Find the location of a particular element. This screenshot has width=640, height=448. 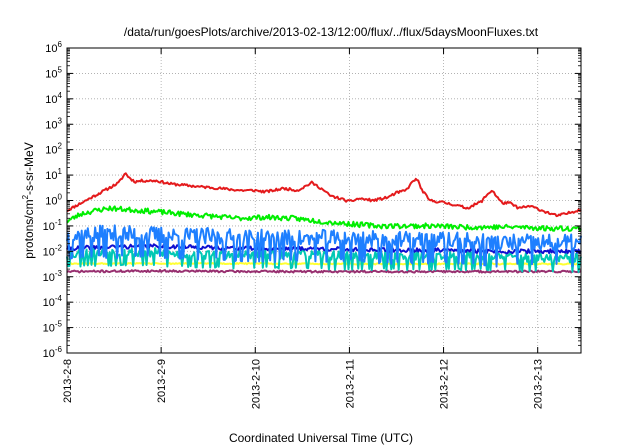

y-tick-label: 10⁻² is located at coordinates (53, 250).